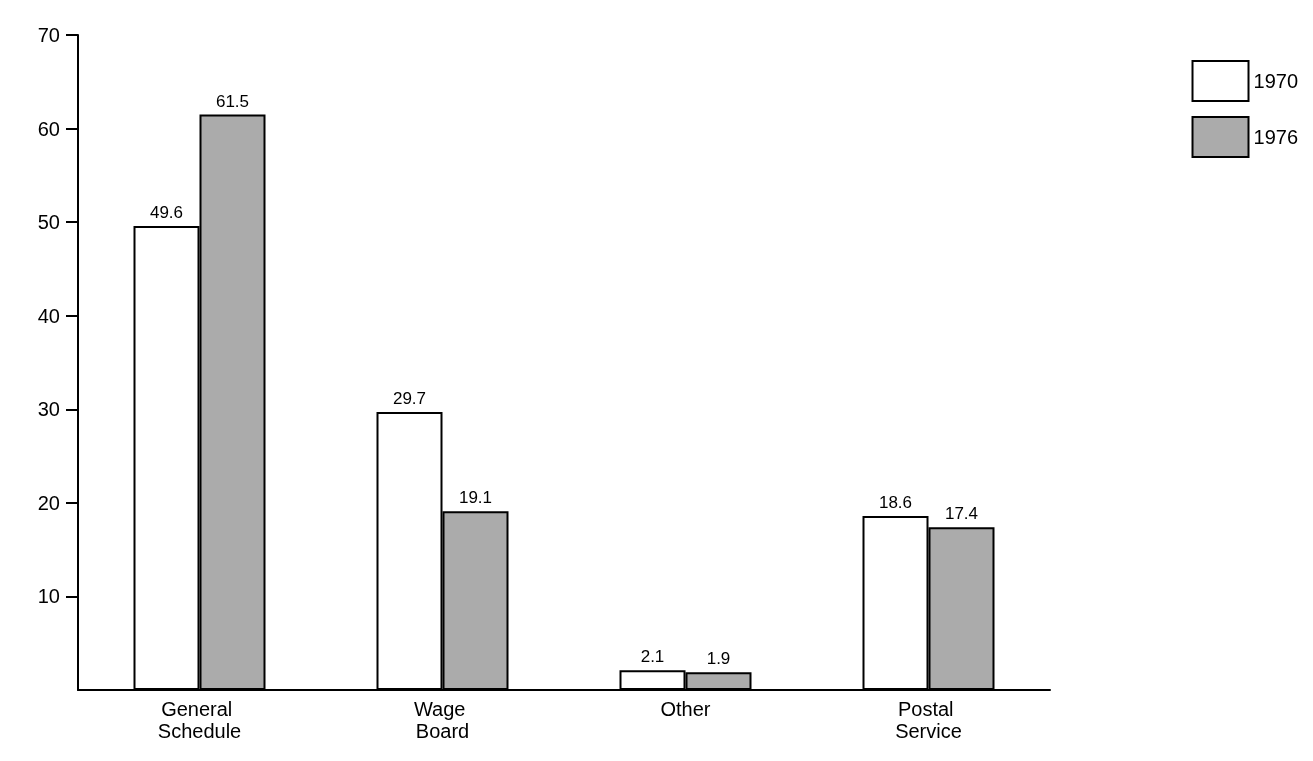  I want to click on x-tick-label: General Schedule, so click(199, 720).